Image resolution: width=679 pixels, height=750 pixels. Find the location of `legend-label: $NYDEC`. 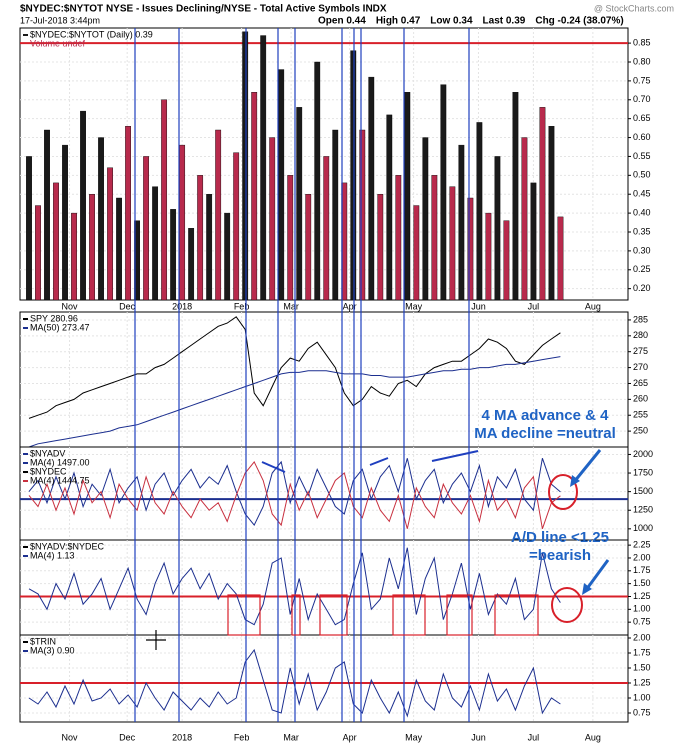

legend-label: $NYDEC is located at coordinates (48, 471).